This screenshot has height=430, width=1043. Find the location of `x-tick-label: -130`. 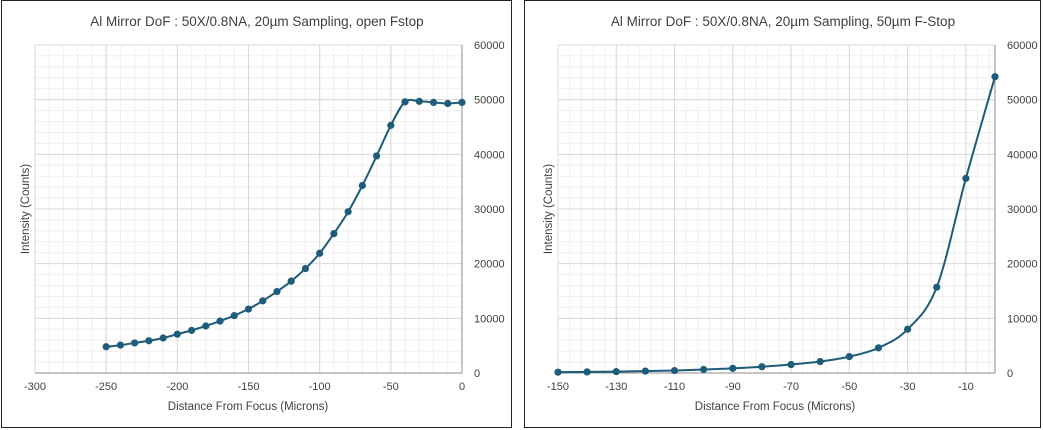

x-tick-label: -130 is located at coordinates (616, 387).